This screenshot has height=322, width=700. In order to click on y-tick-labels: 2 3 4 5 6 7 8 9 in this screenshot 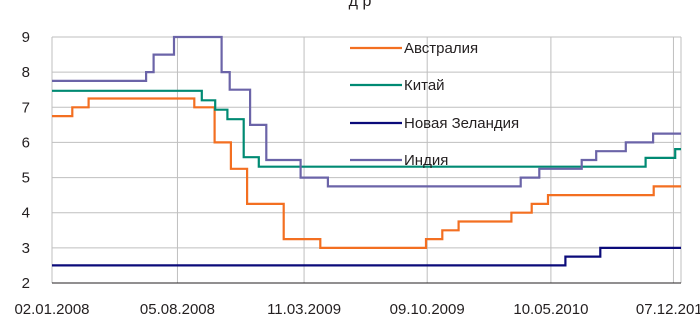, I will do `click(26, 160)`.